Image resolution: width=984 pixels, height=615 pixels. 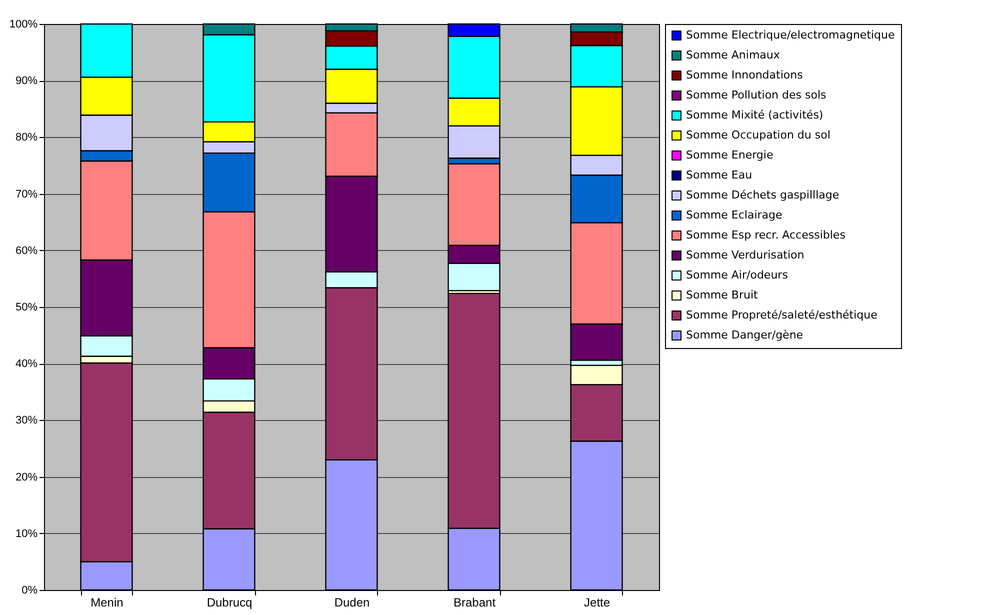 I want to click on y-tick-label: 0%, so click(x=30, y=590).